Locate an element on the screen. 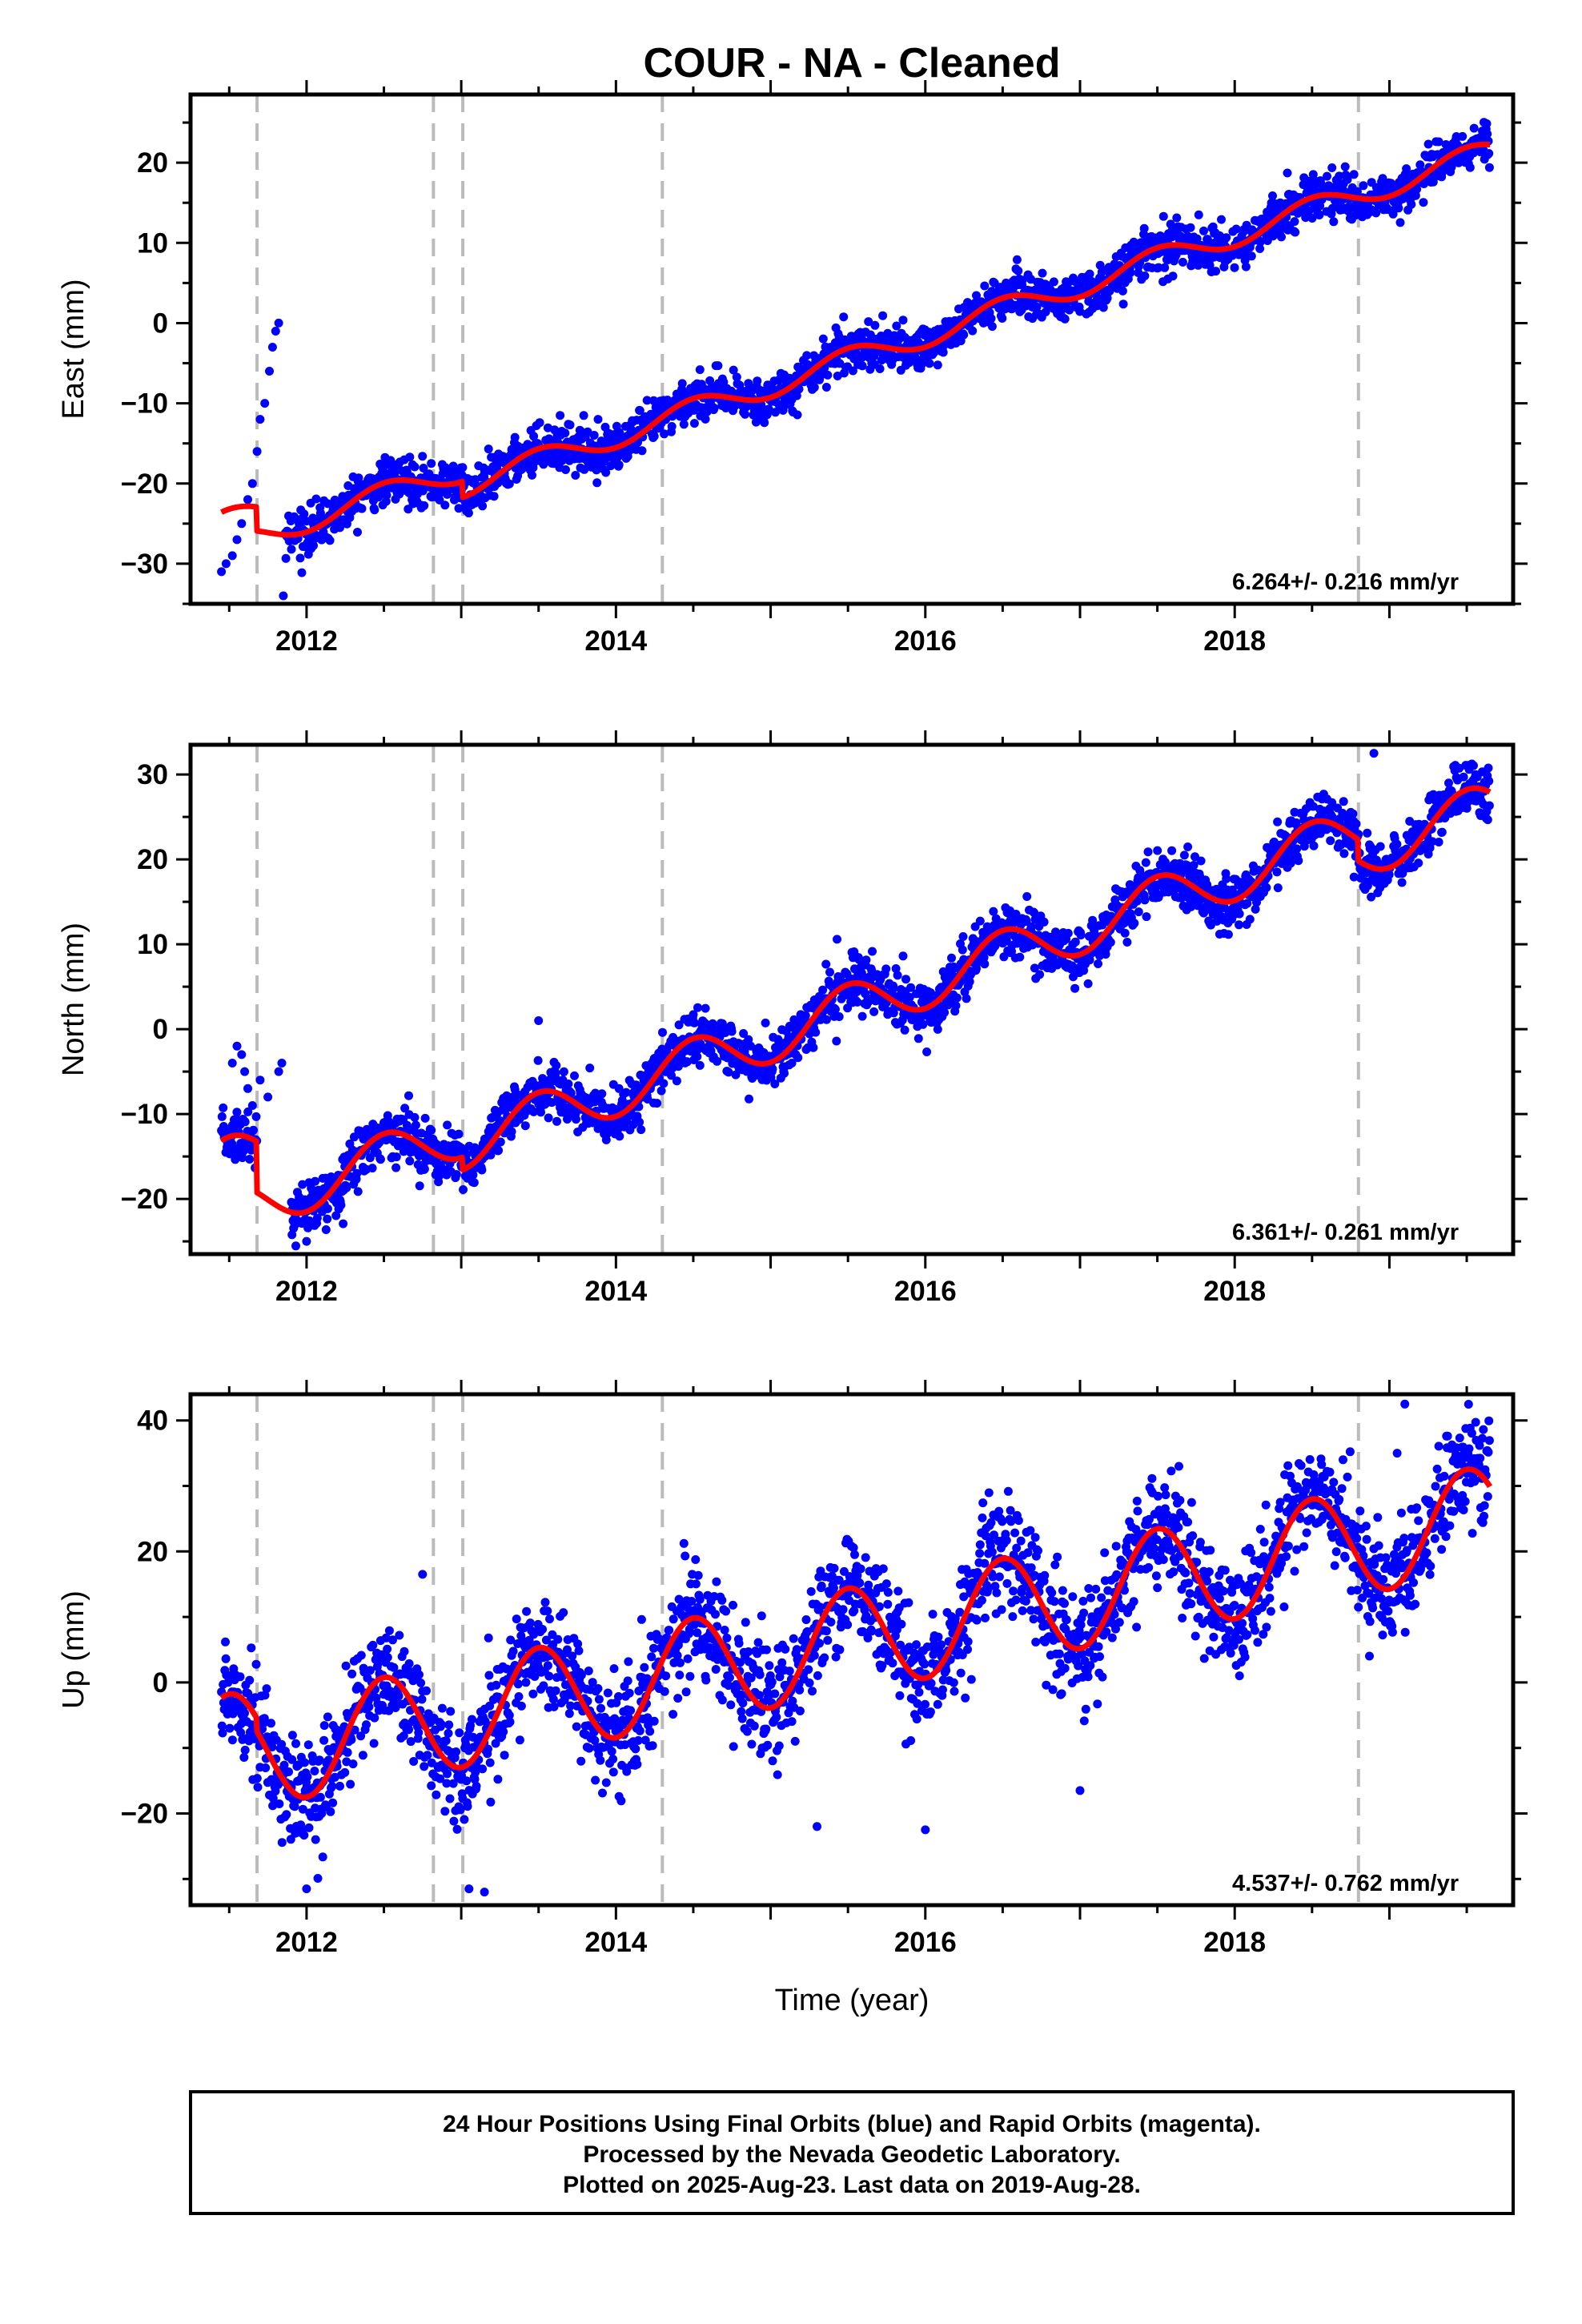 This screenshot has width=1582, height=2324. model-line is located at coordinates (855, 339).